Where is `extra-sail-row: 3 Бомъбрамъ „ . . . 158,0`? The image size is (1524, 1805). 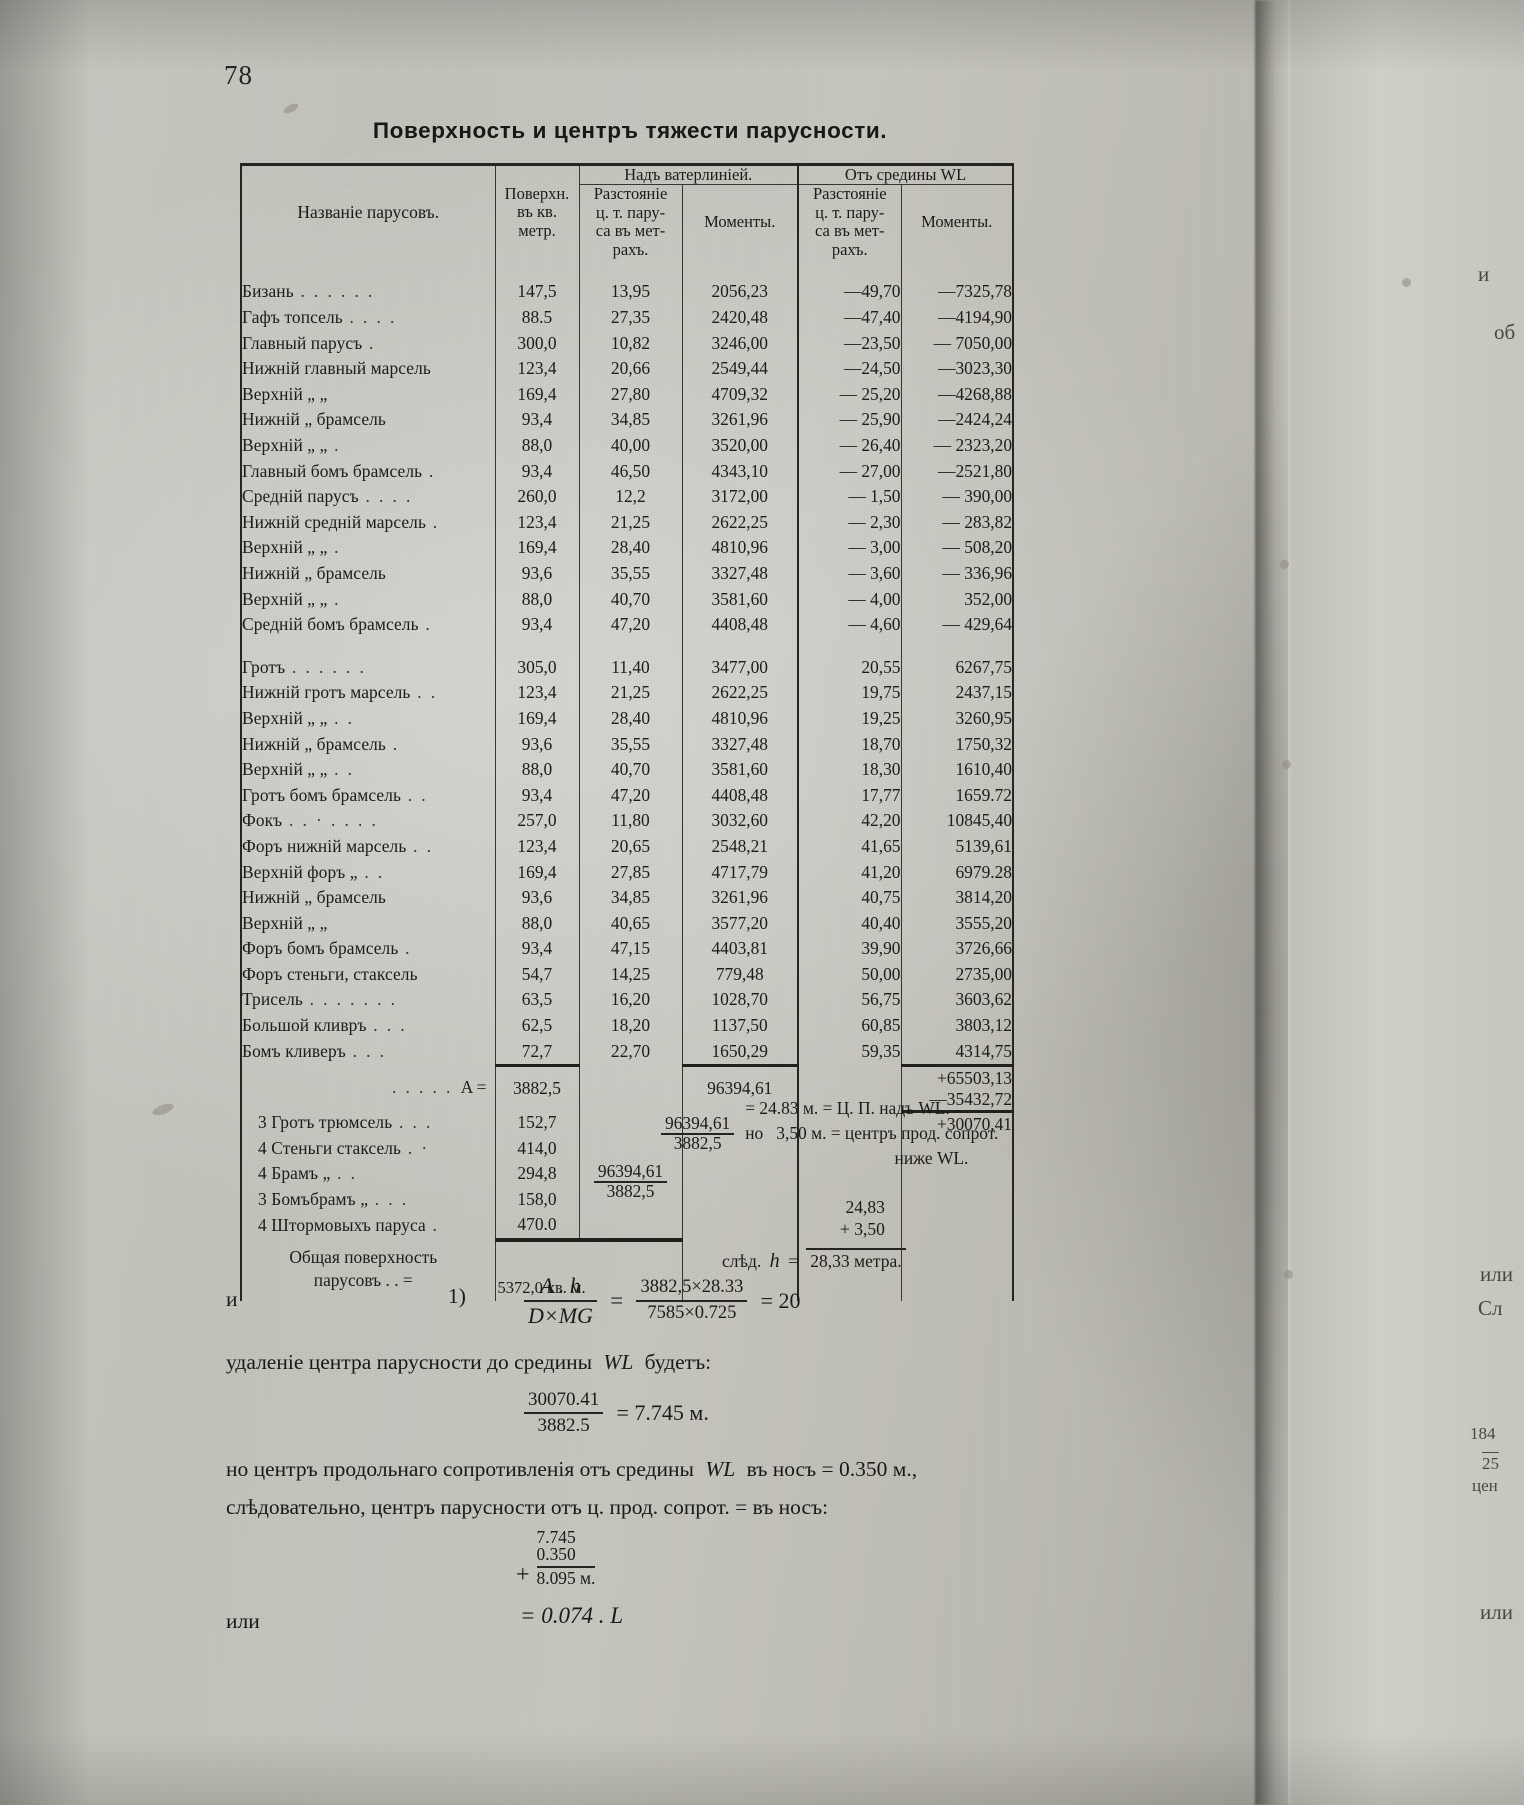
extra-sail-row: 3 Бомъбрамъ „ . . . 158,0 is located at coordinates (626, 1199).